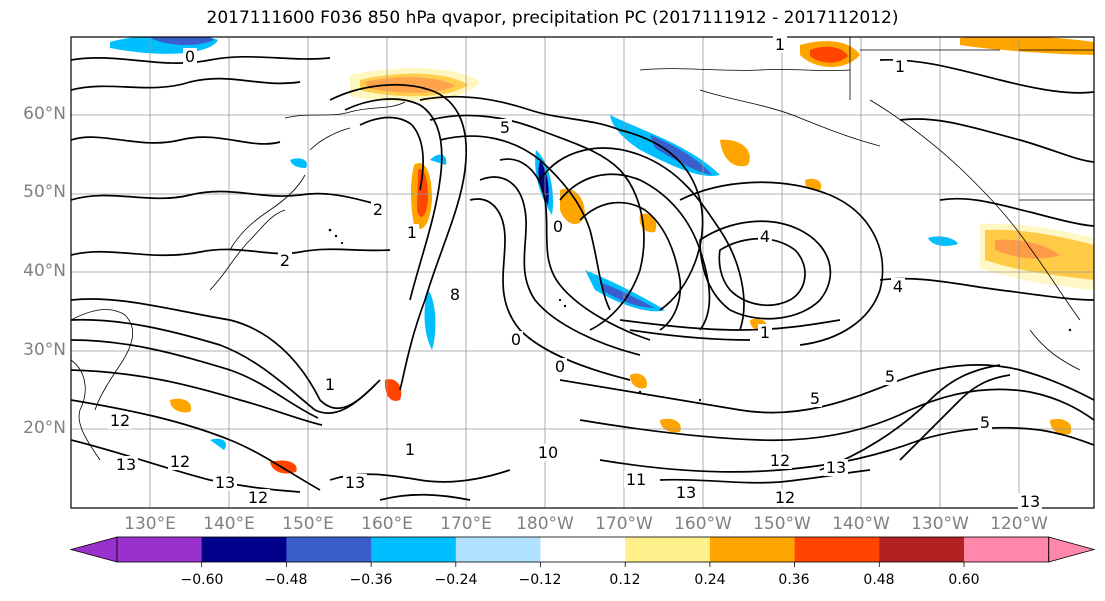 The image size is (1105, 601). I want to click on colorbar-tick-label: −0.60, so click(202, 580).